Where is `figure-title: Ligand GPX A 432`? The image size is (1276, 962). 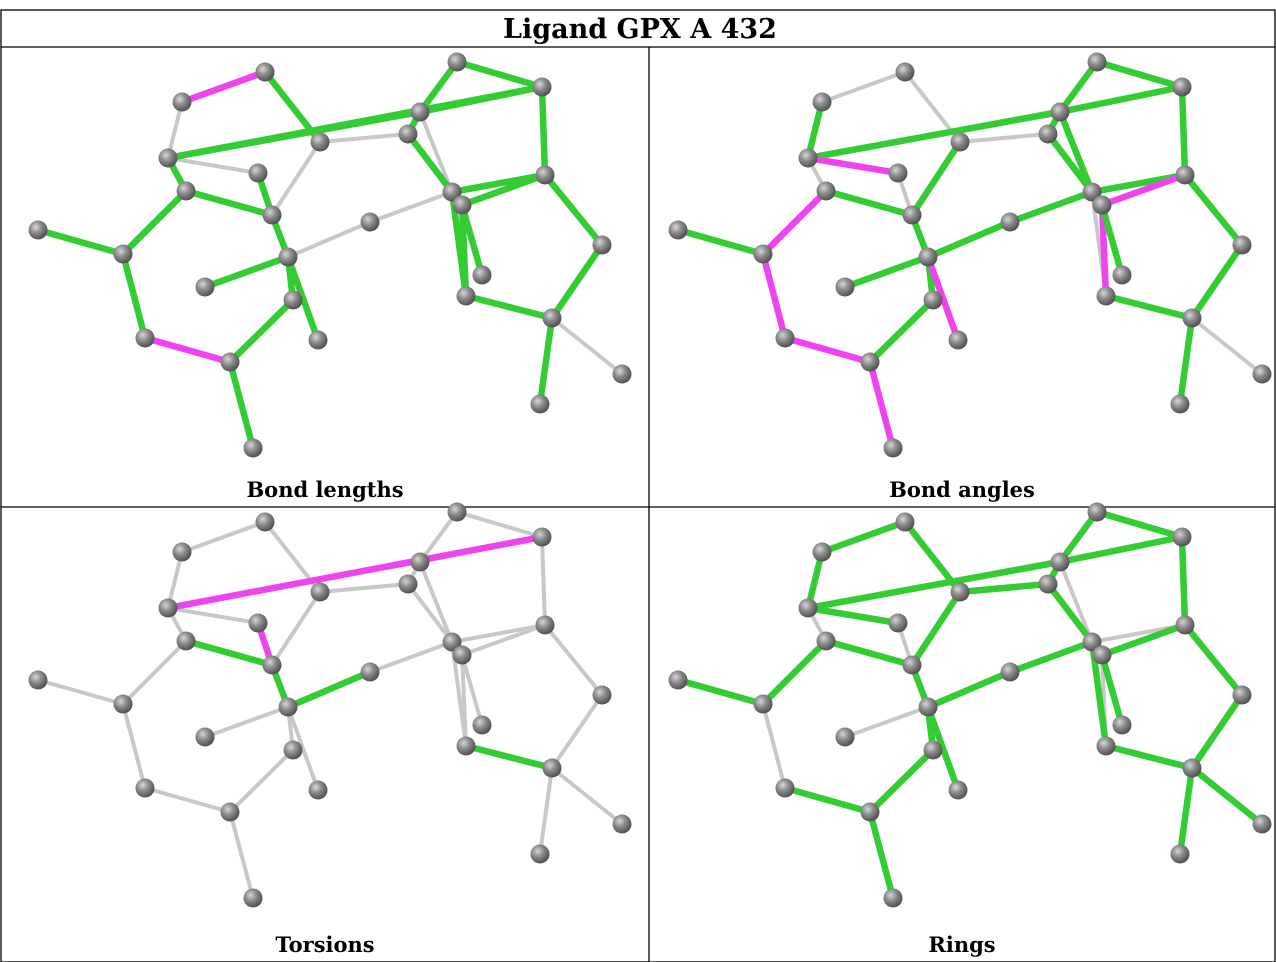 figure-title: Ligand GPX A 432 is located at coordinates (640, 29).